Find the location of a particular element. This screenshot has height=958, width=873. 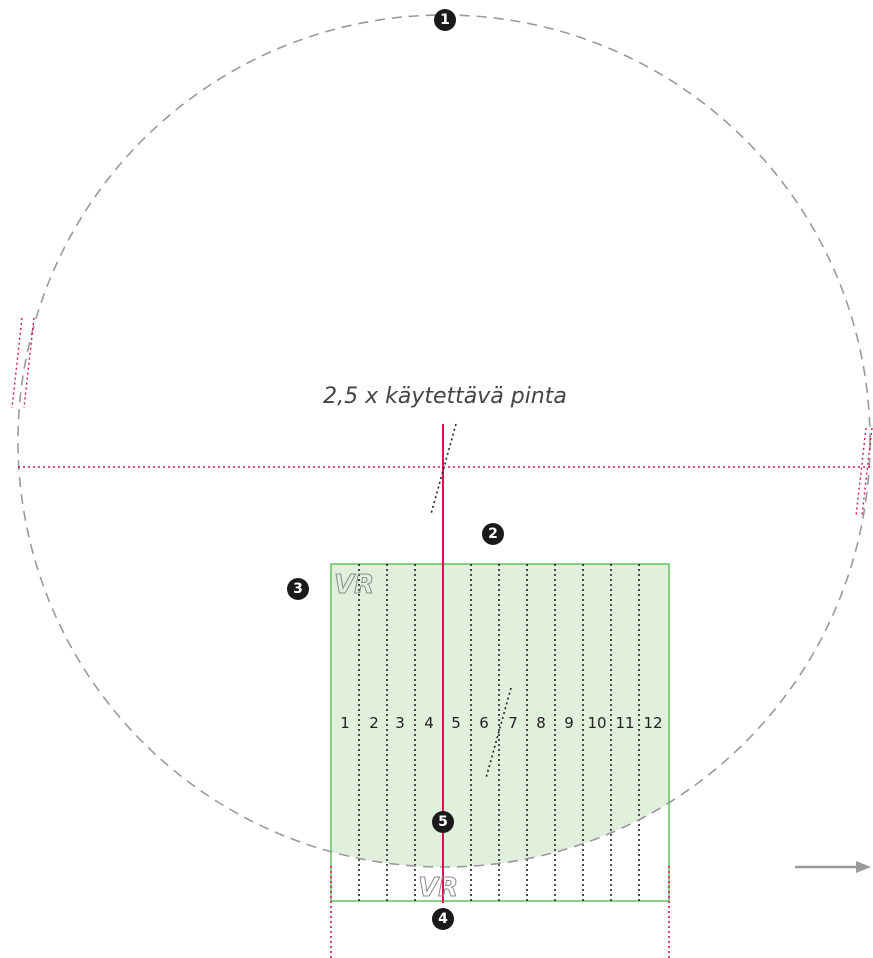

column-number: 7 is located at coordinates (513, 723).